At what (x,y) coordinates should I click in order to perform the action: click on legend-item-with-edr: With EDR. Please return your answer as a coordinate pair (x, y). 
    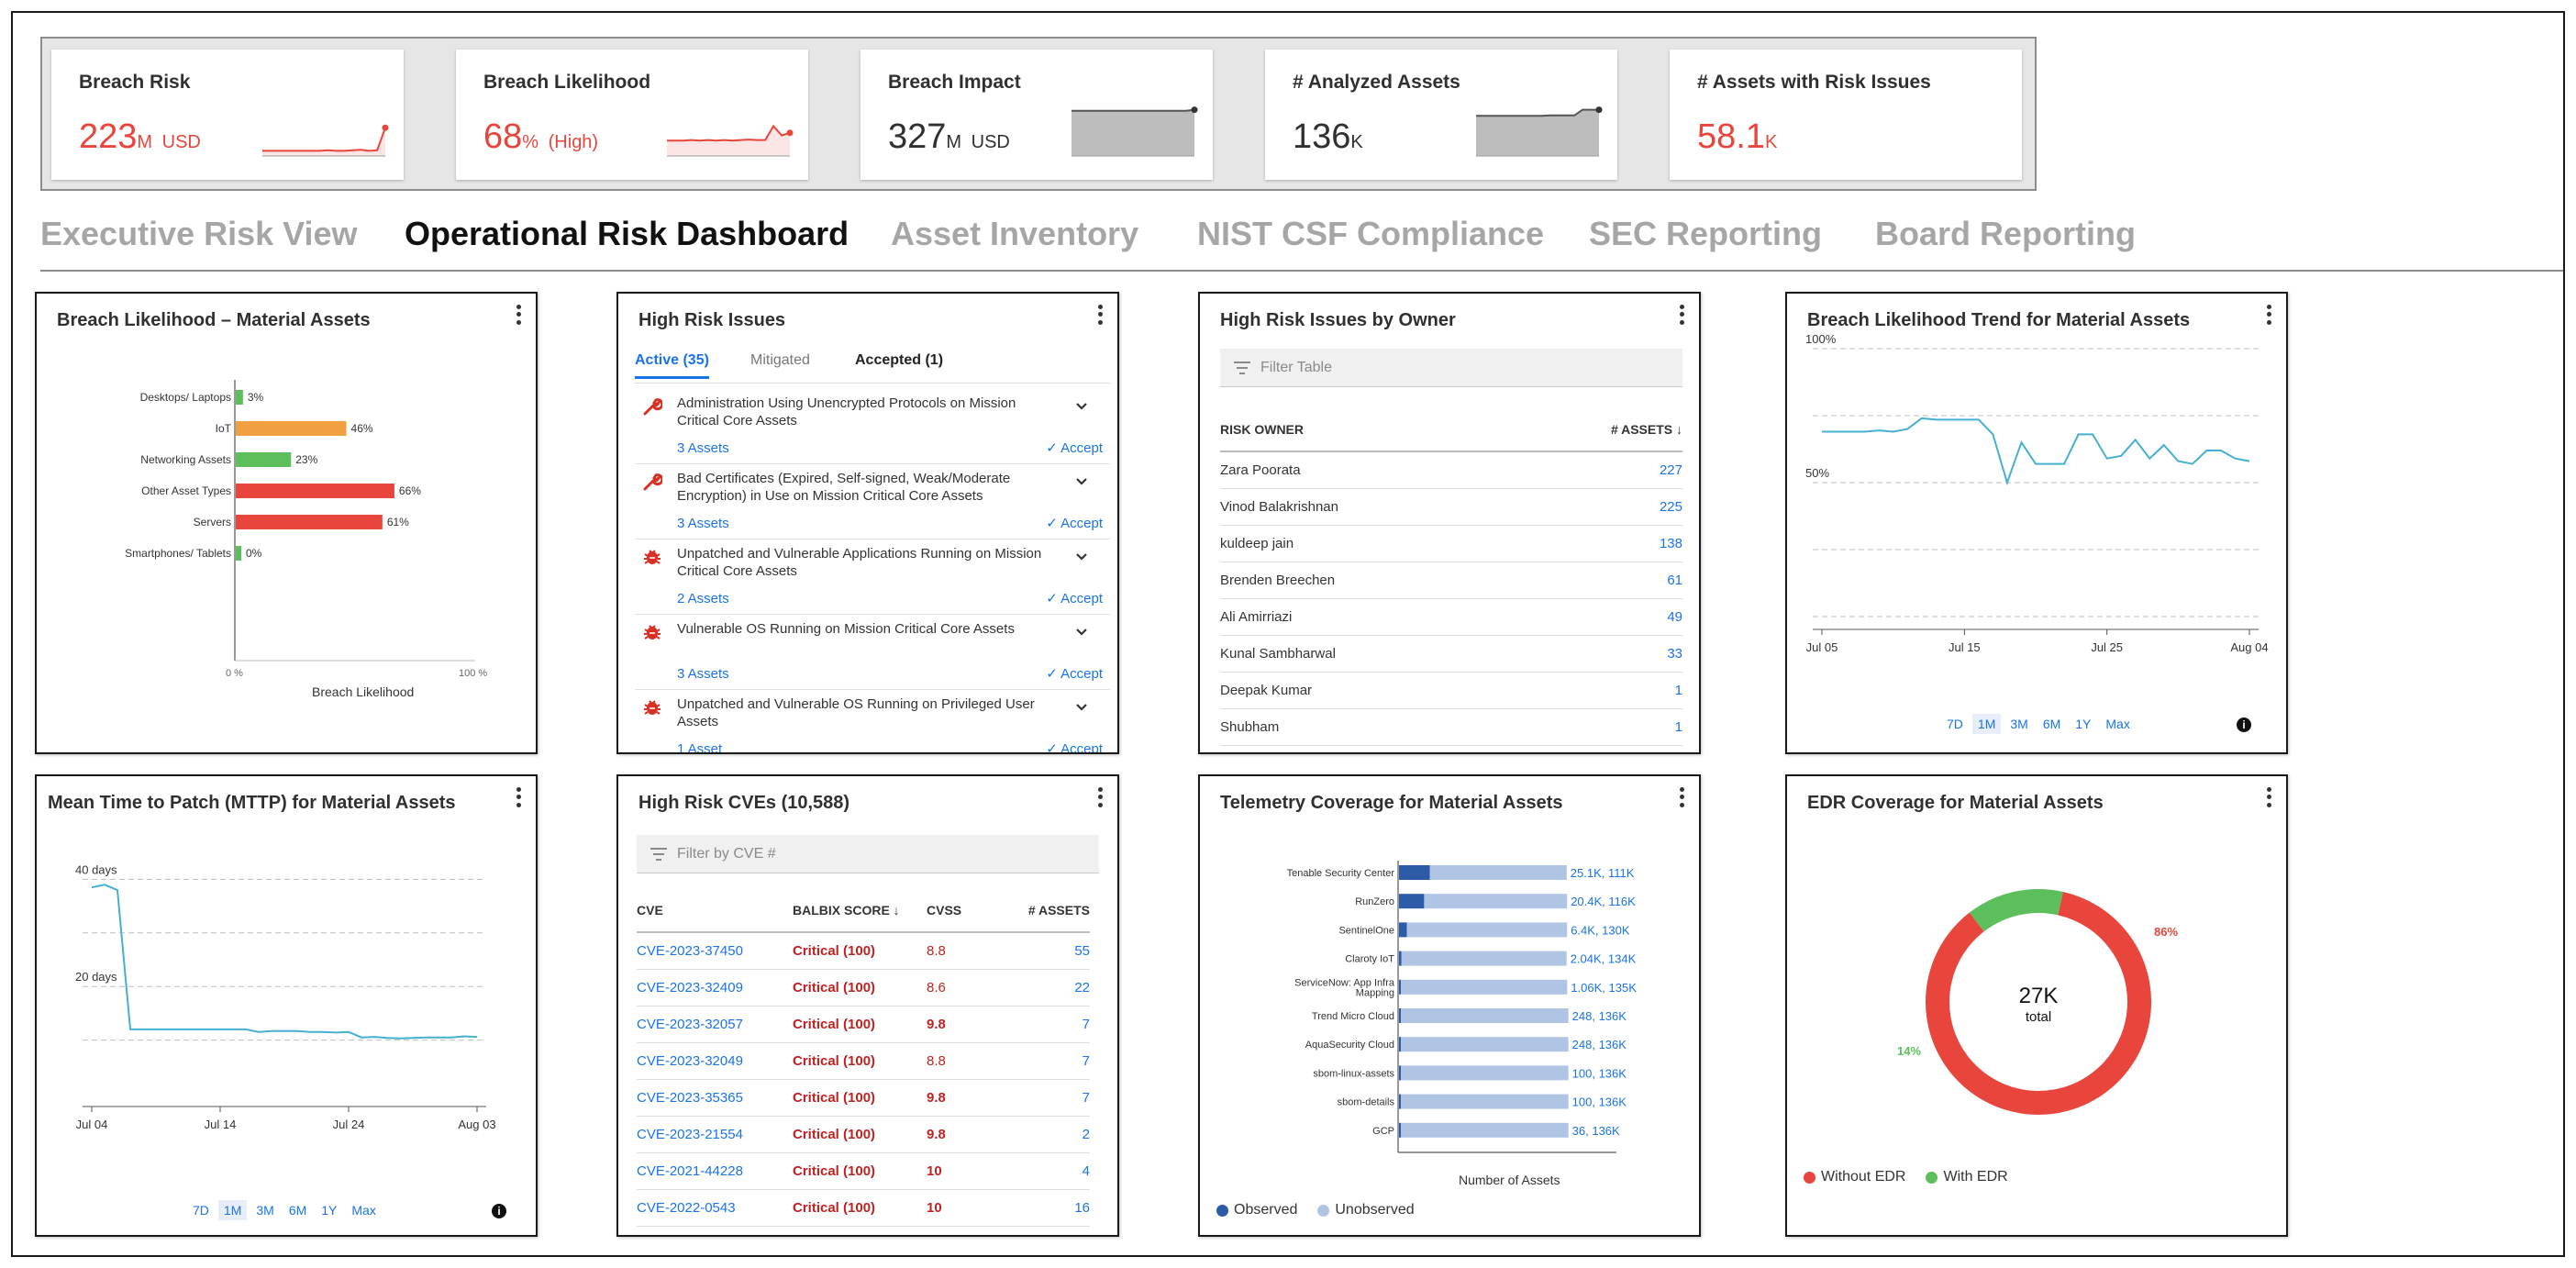
    Looking at the image, I should click on (1967, 1177).